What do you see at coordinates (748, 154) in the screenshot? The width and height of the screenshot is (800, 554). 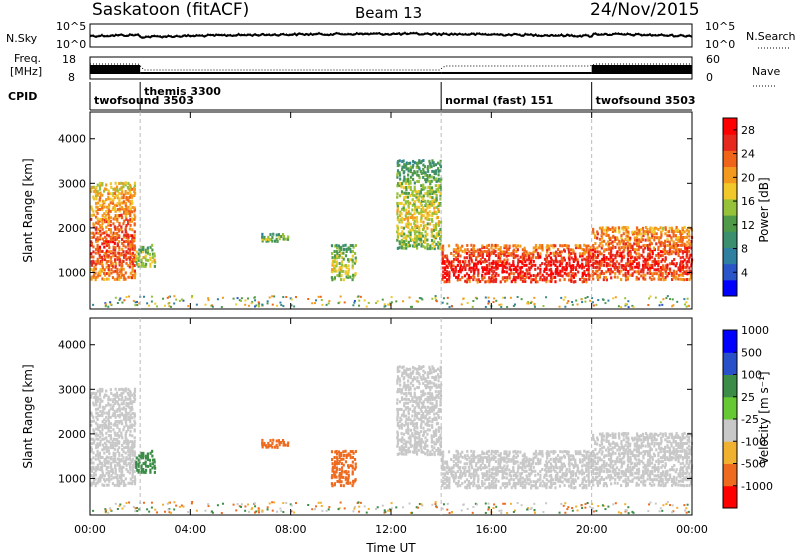 I see `power-colorbar-tick: 24` at bounding box center [748, 154].